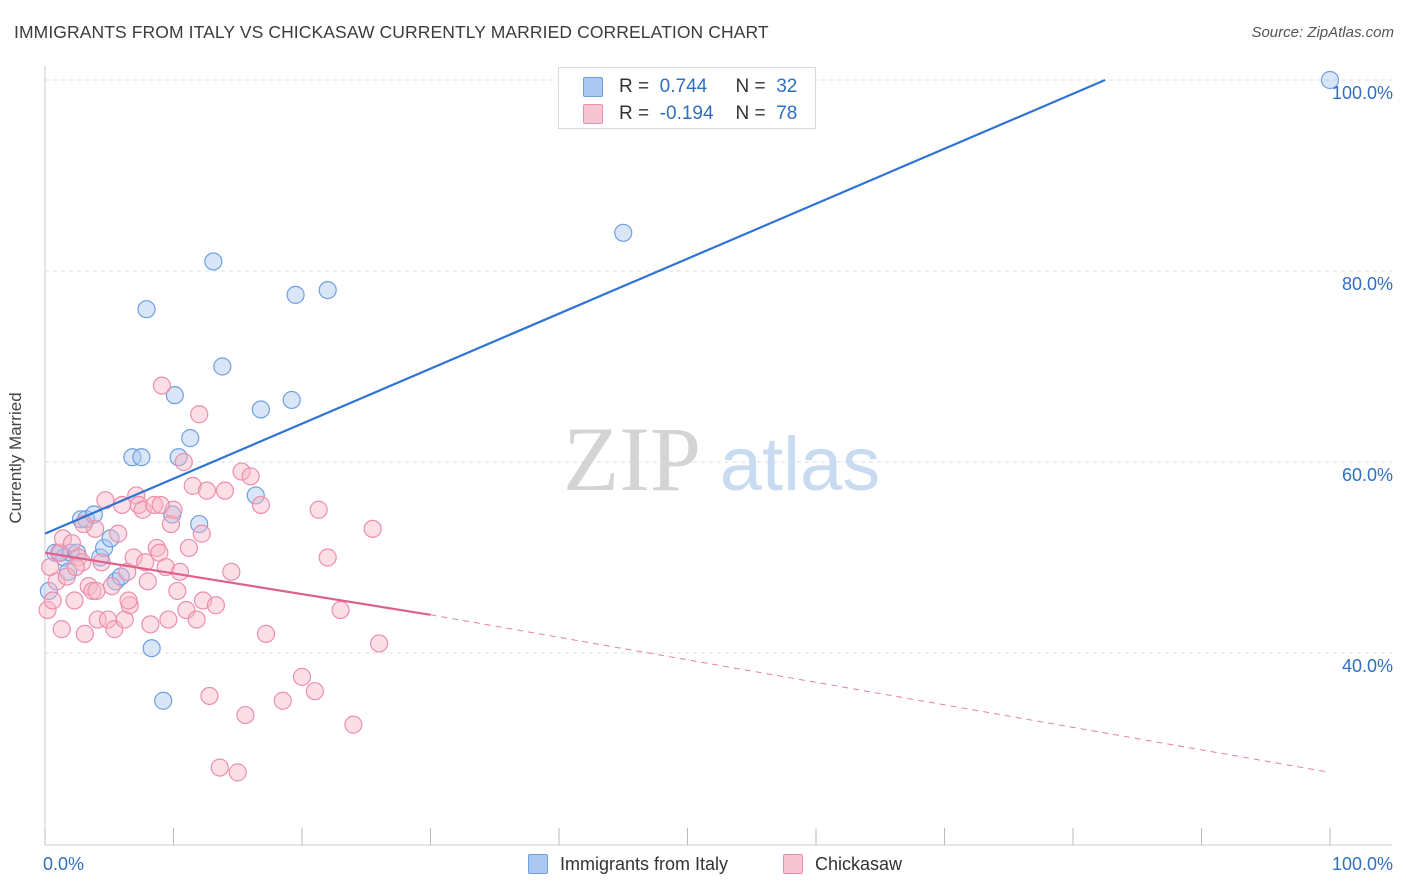 The image size is (1406, 892). What do you see at coordinates (593, 114) in the screenshot?
I see `pink-swatch` at bounding box center [593, 114].